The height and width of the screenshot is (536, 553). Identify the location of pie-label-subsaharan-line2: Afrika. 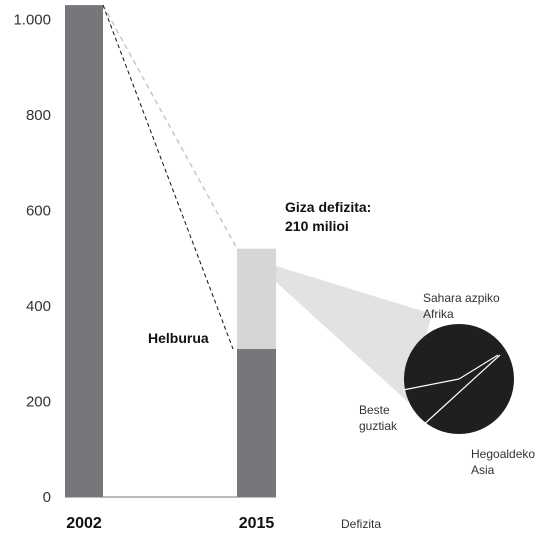
(438, 314).